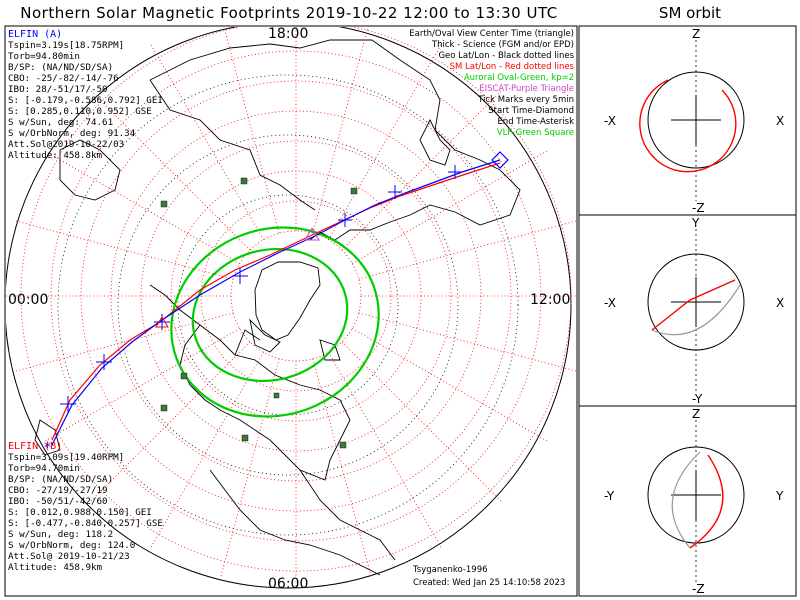 The image size is (800, 600). Describe the element at coordinates (526, 89) in the screenshot. I see `legend-entry: EISCAT-Purple Triangle` at that location.